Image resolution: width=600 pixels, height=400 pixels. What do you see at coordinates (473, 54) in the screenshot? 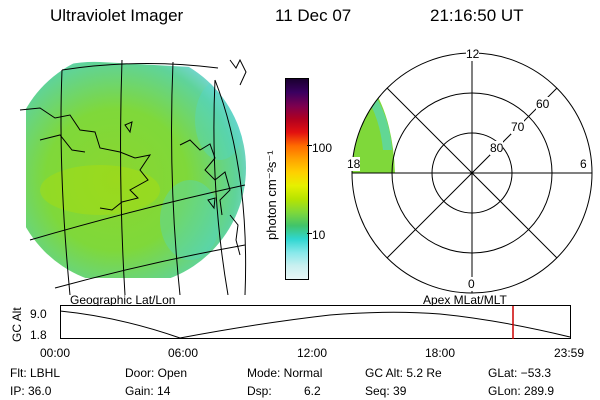
I see `mlt-label-12: 12` at bounding box center [473, 54].